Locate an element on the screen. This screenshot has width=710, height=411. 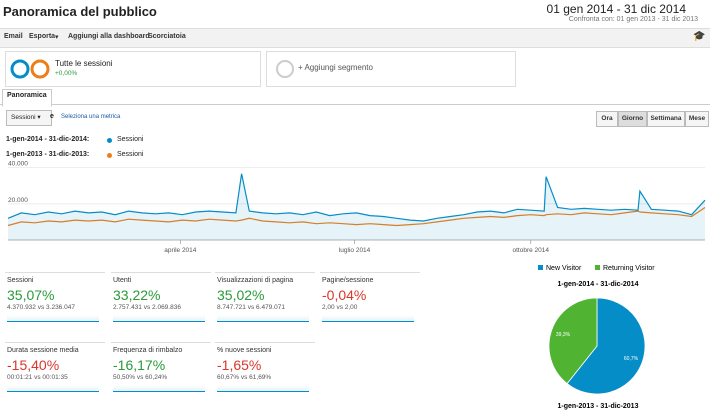
metric-value: -15,40% is located at coordinates (33, 365).